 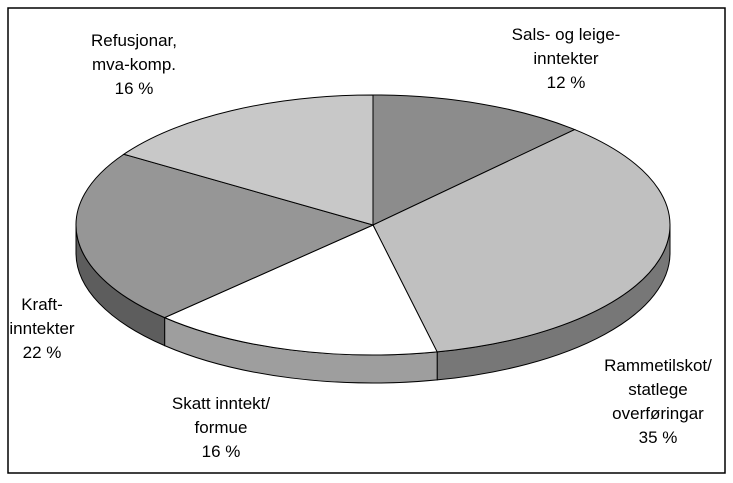 I want to click on slice-label-line: Rammetilskot/, so click(x=658, y=365).